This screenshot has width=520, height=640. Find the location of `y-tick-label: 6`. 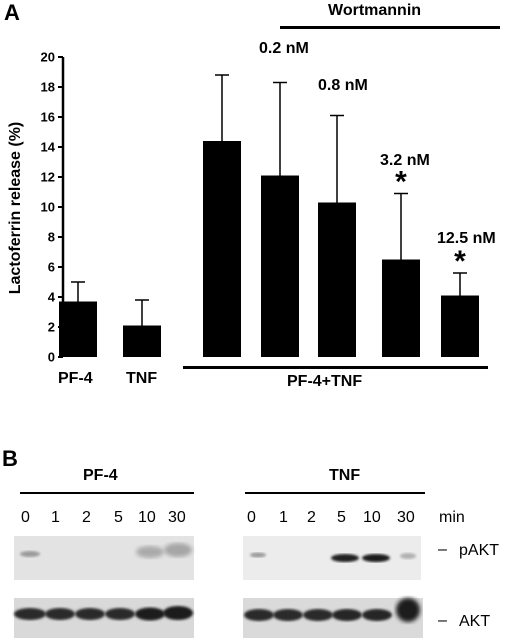

y-tick-label: 6 is located at coordinates (51, 267).